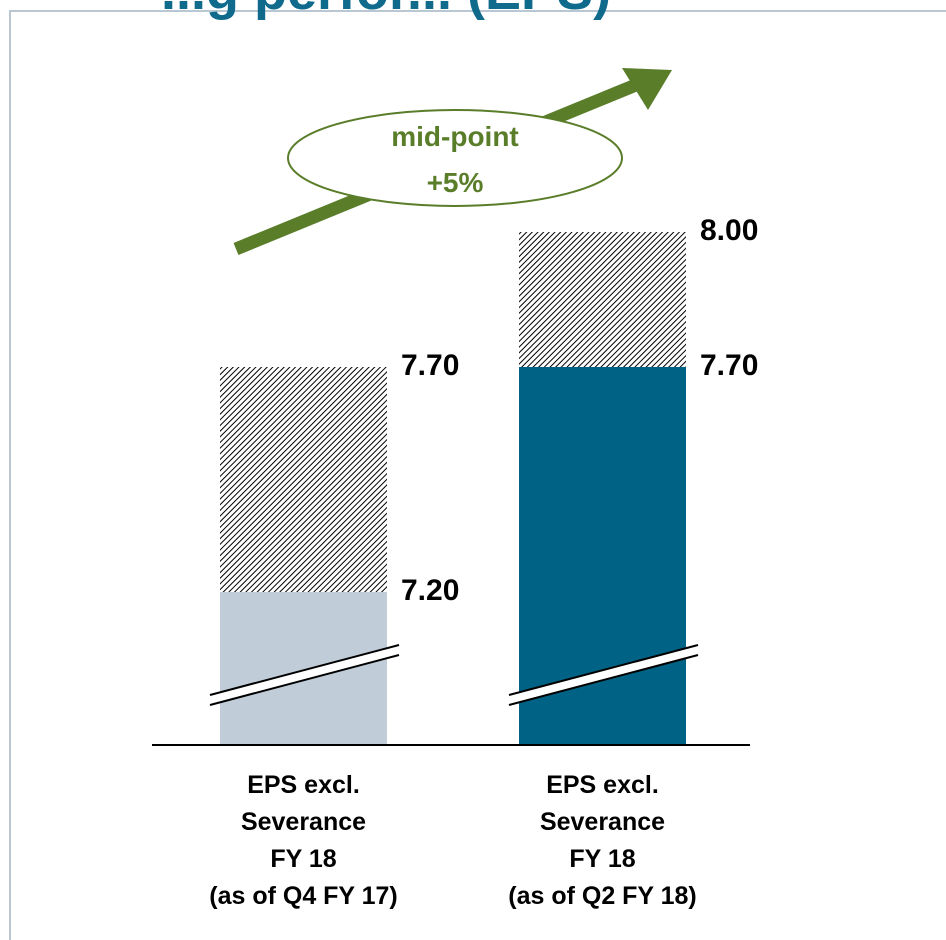 Image resolution: width=946 pixels, height=940 pixels. I want to click on value-label-high-1: 7.70, so click(430, 365).